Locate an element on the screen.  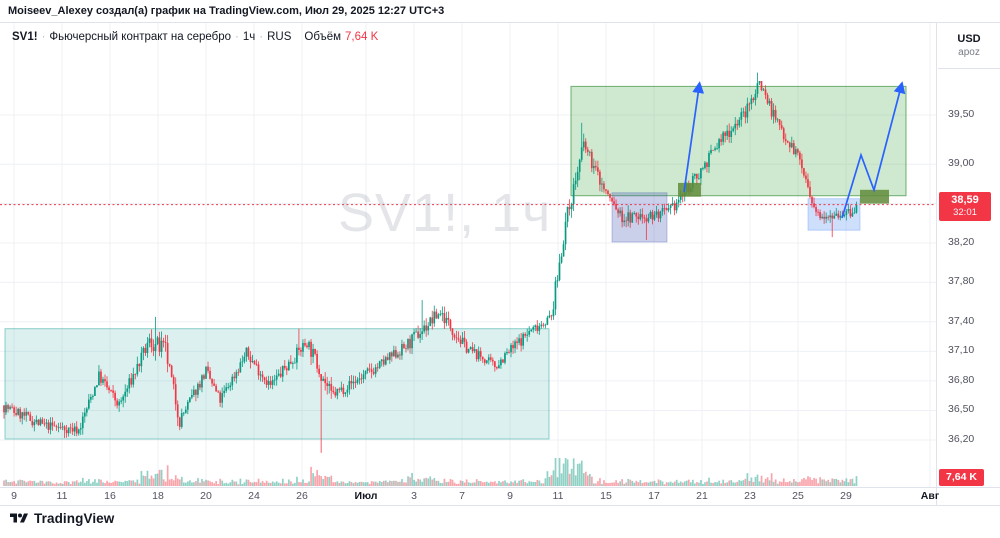
volume-value: 7,64 K is located at coordinates (362, 37).